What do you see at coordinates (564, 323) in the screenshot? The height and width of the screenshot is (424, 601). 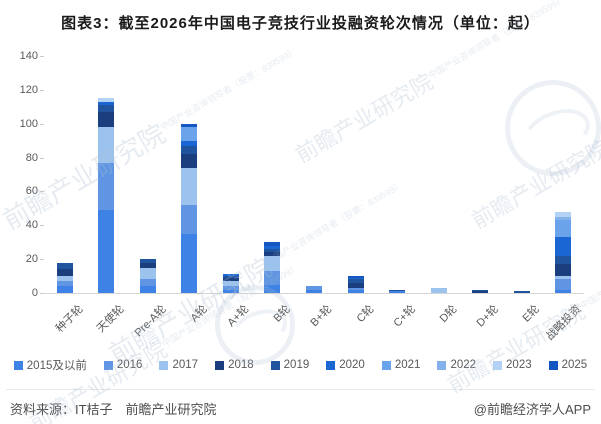 I see `x-axis-label: 战略投资` at bounding box center [564, 323].